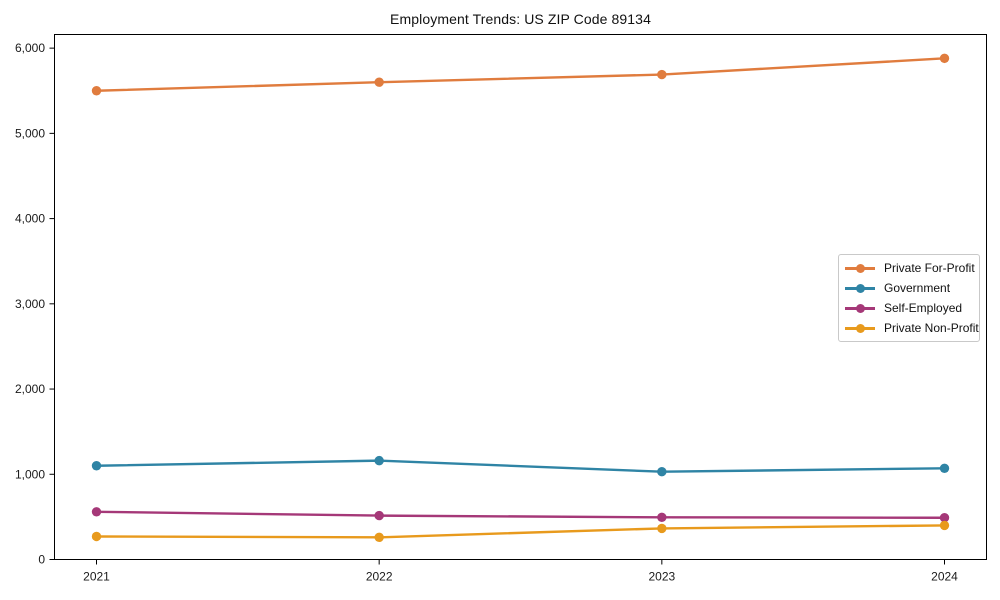 Image resolution: width=1000 pixels, height=600 pixels. Describe the element at coordinates (30, 304) in the screenshot. I see `y-tick-label: 3,000` at that location.